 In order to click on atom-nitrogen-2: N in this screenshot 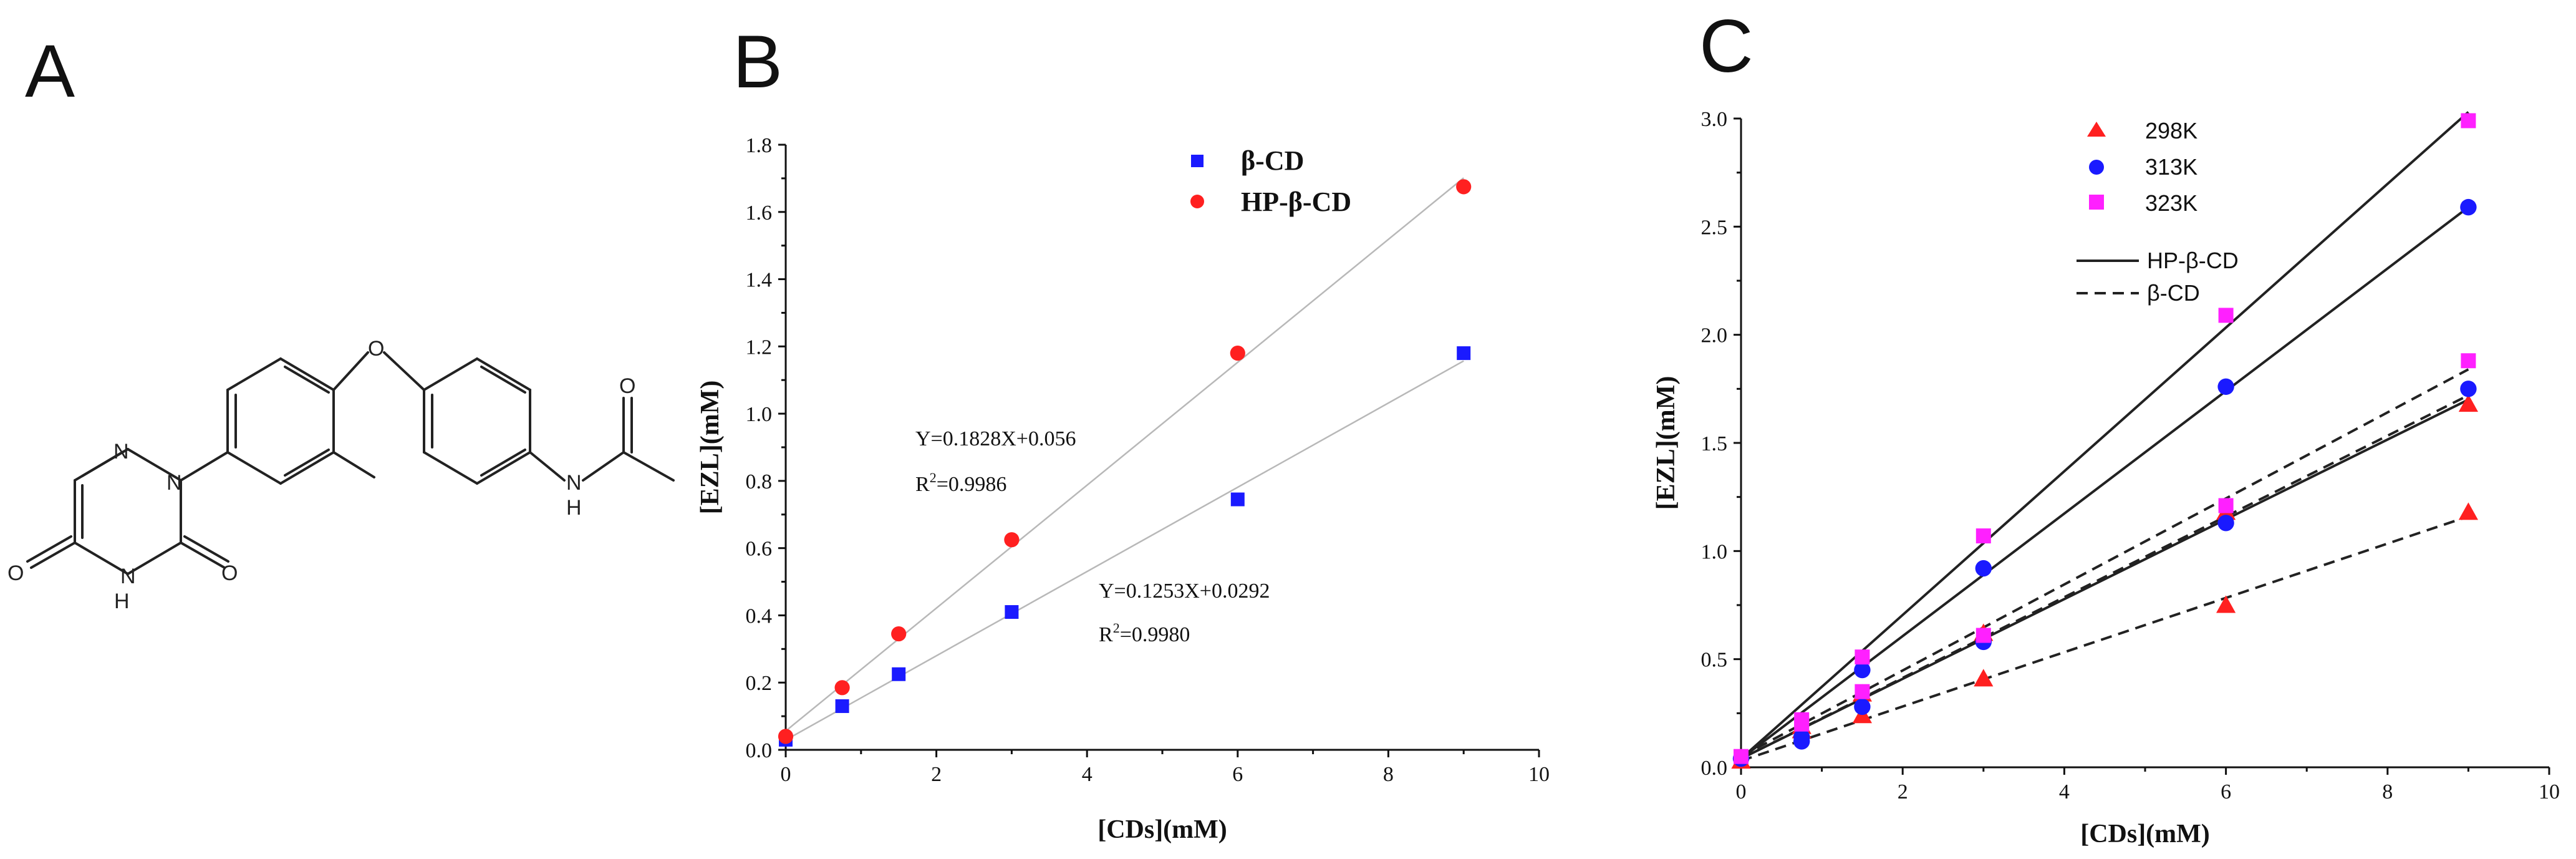, I will do `click(174, 483)`.